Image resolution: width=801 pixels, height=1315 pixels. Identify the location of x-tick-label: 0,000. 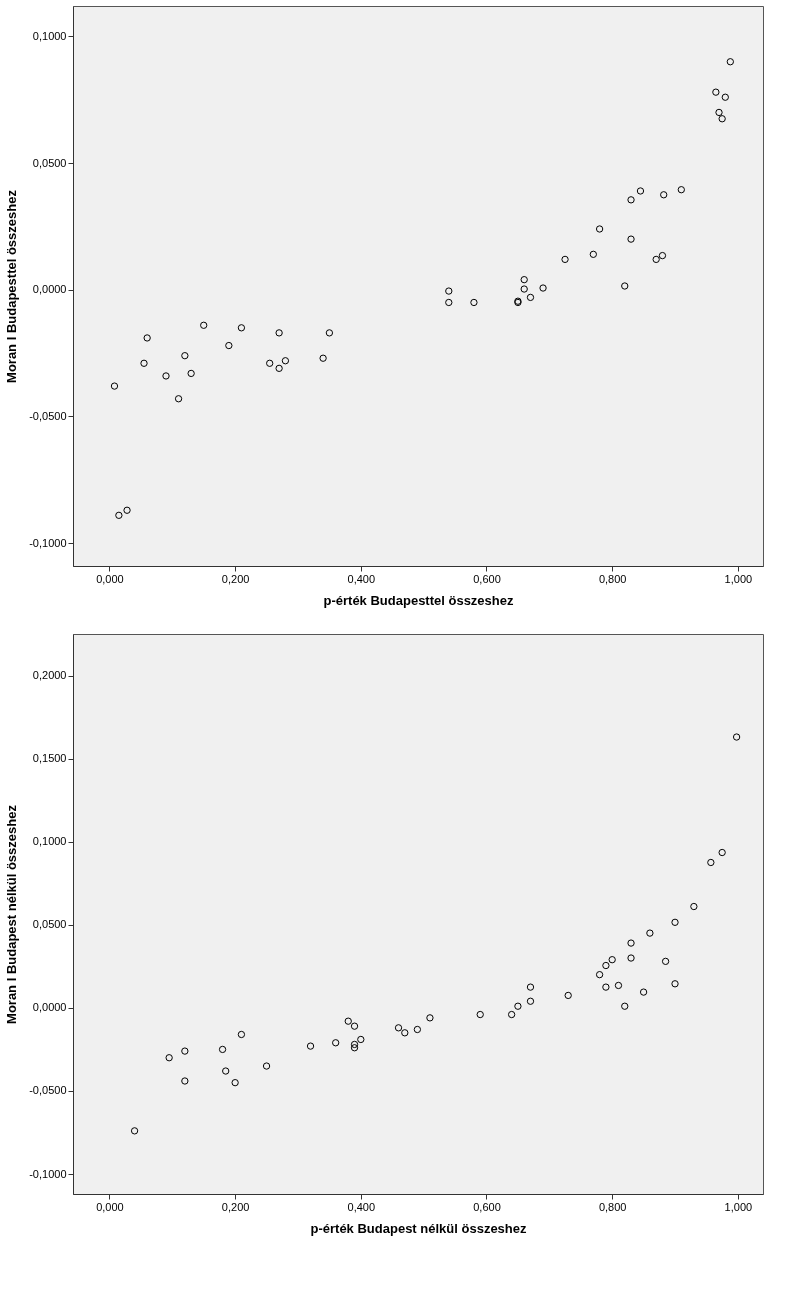
(110, 578).